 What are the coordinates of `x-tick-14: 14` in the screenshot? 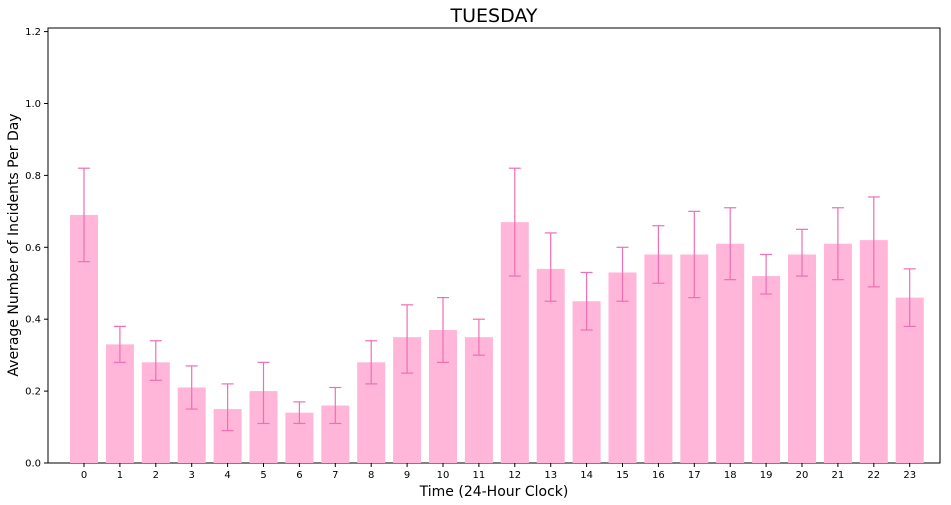 It's located at (586, 472).